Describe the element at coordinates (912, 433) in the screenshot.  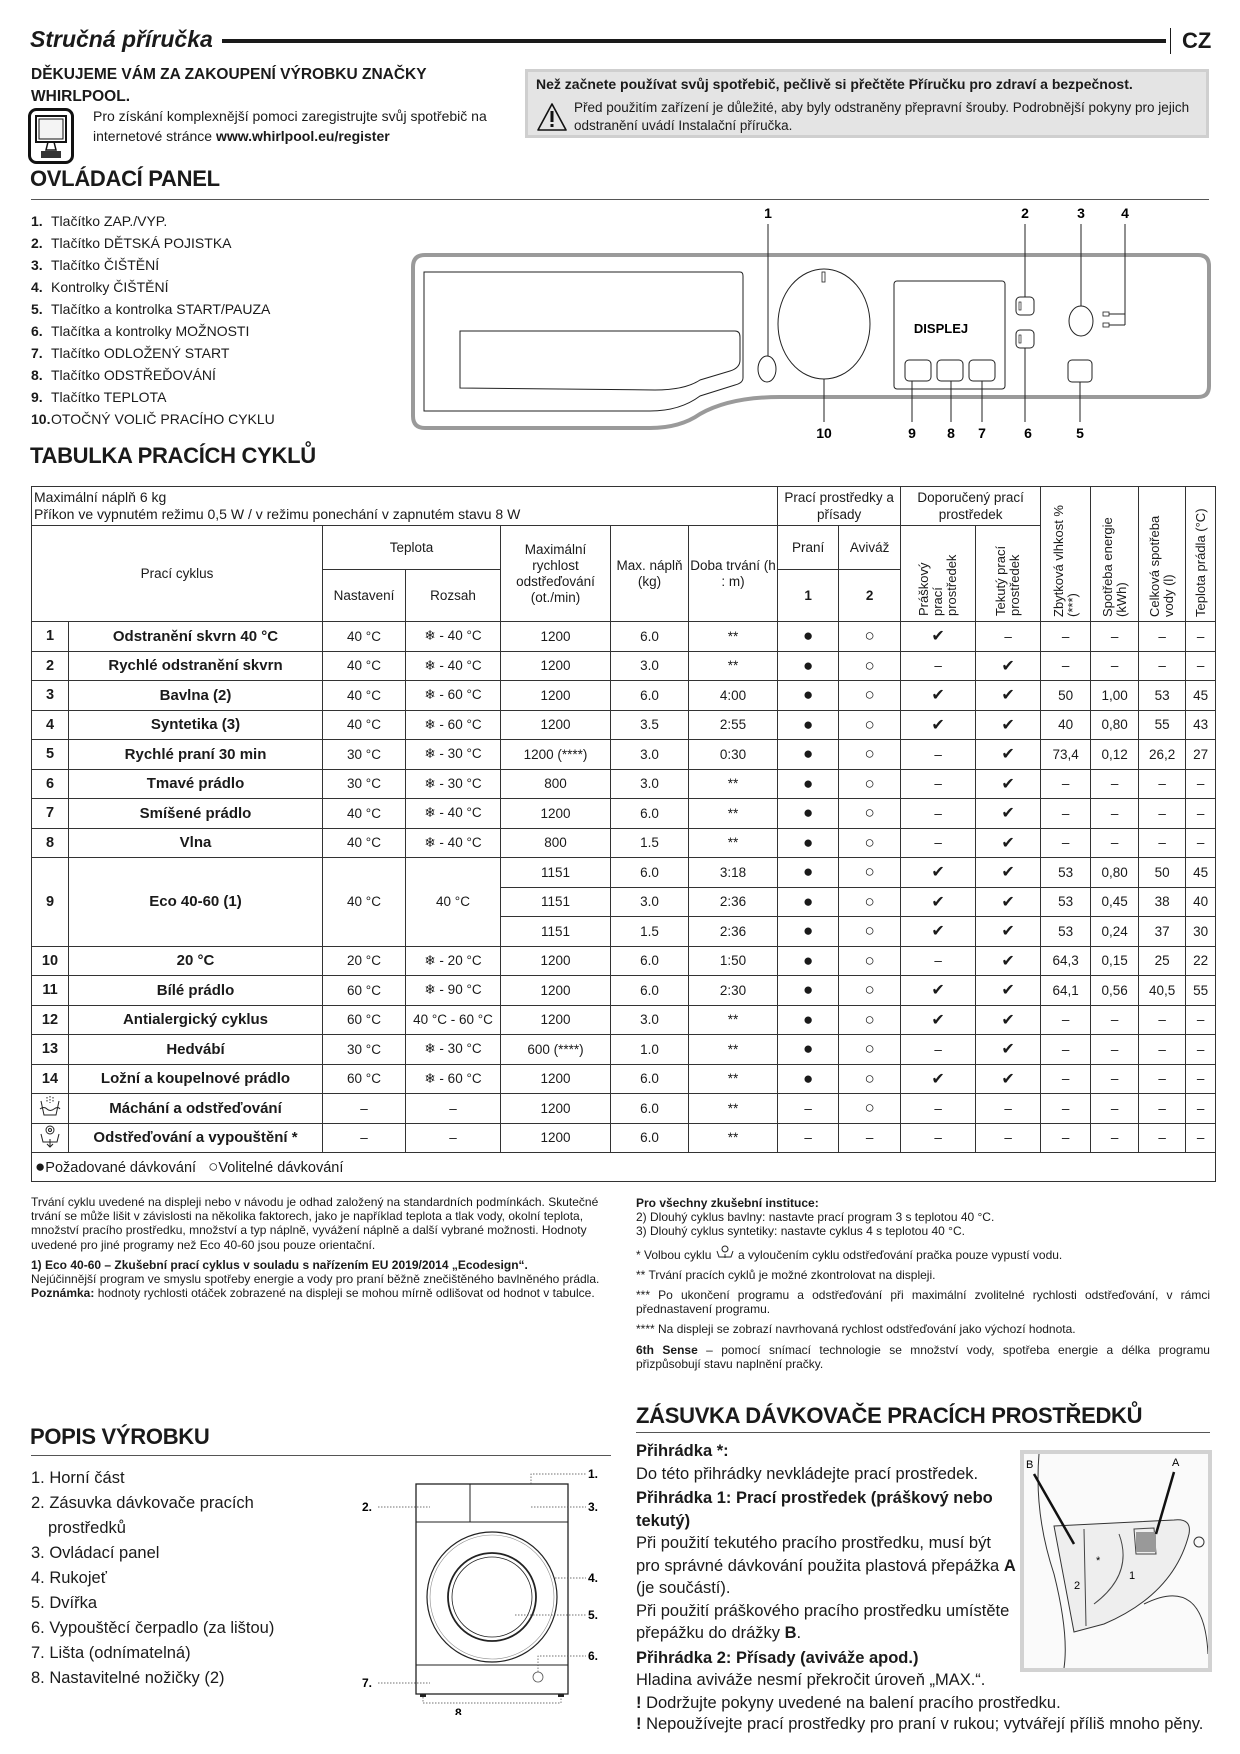
I see `panel-callout: 9` at that location.